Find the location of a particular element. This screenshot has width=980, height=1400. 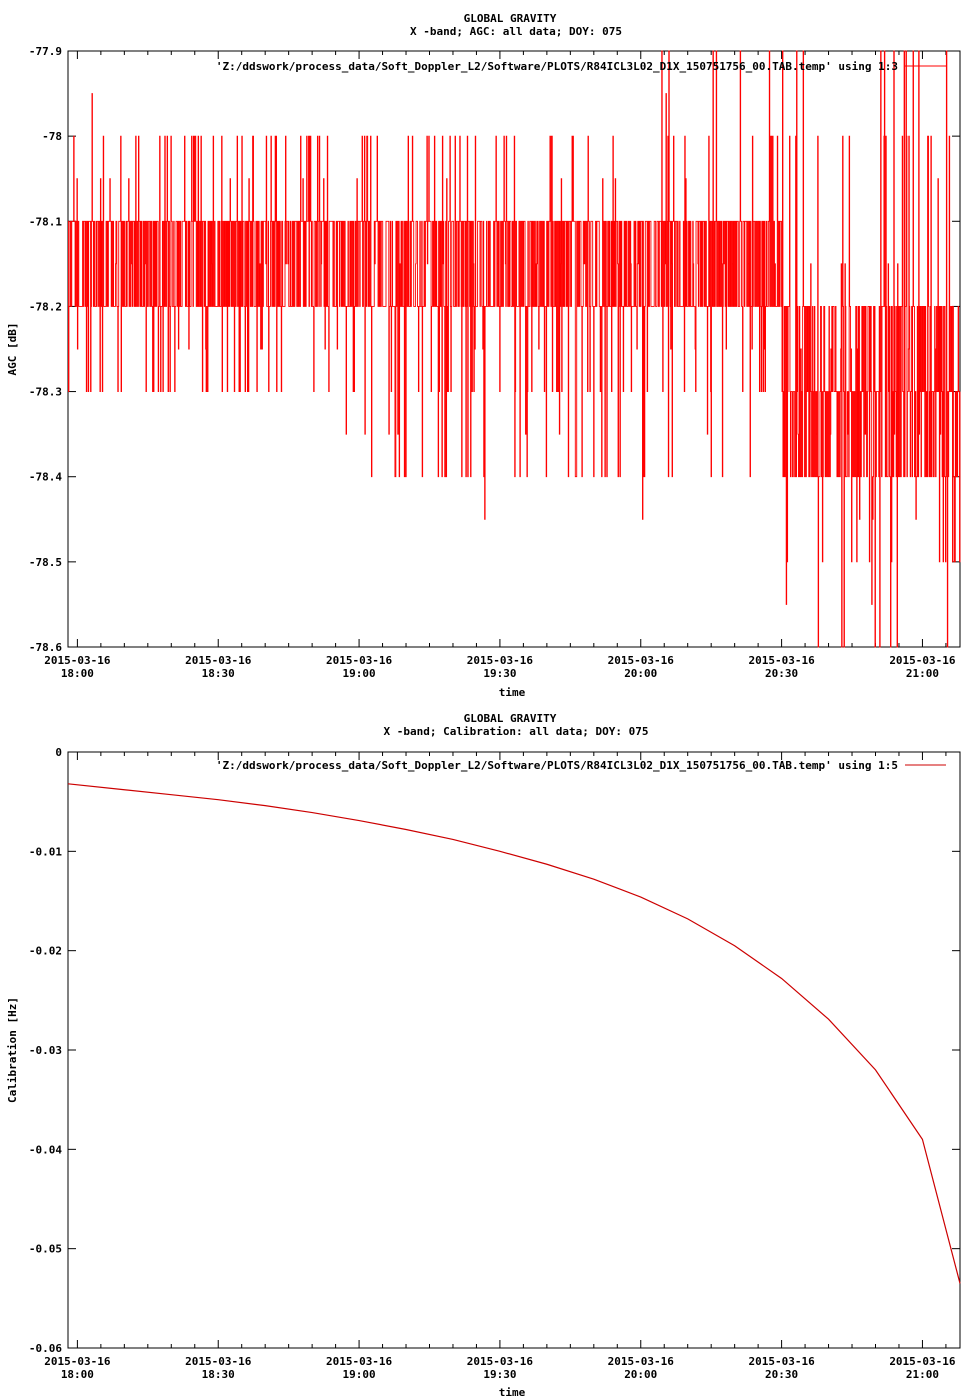

agc-x-axis-label: time is located at coordinates (512, 692).